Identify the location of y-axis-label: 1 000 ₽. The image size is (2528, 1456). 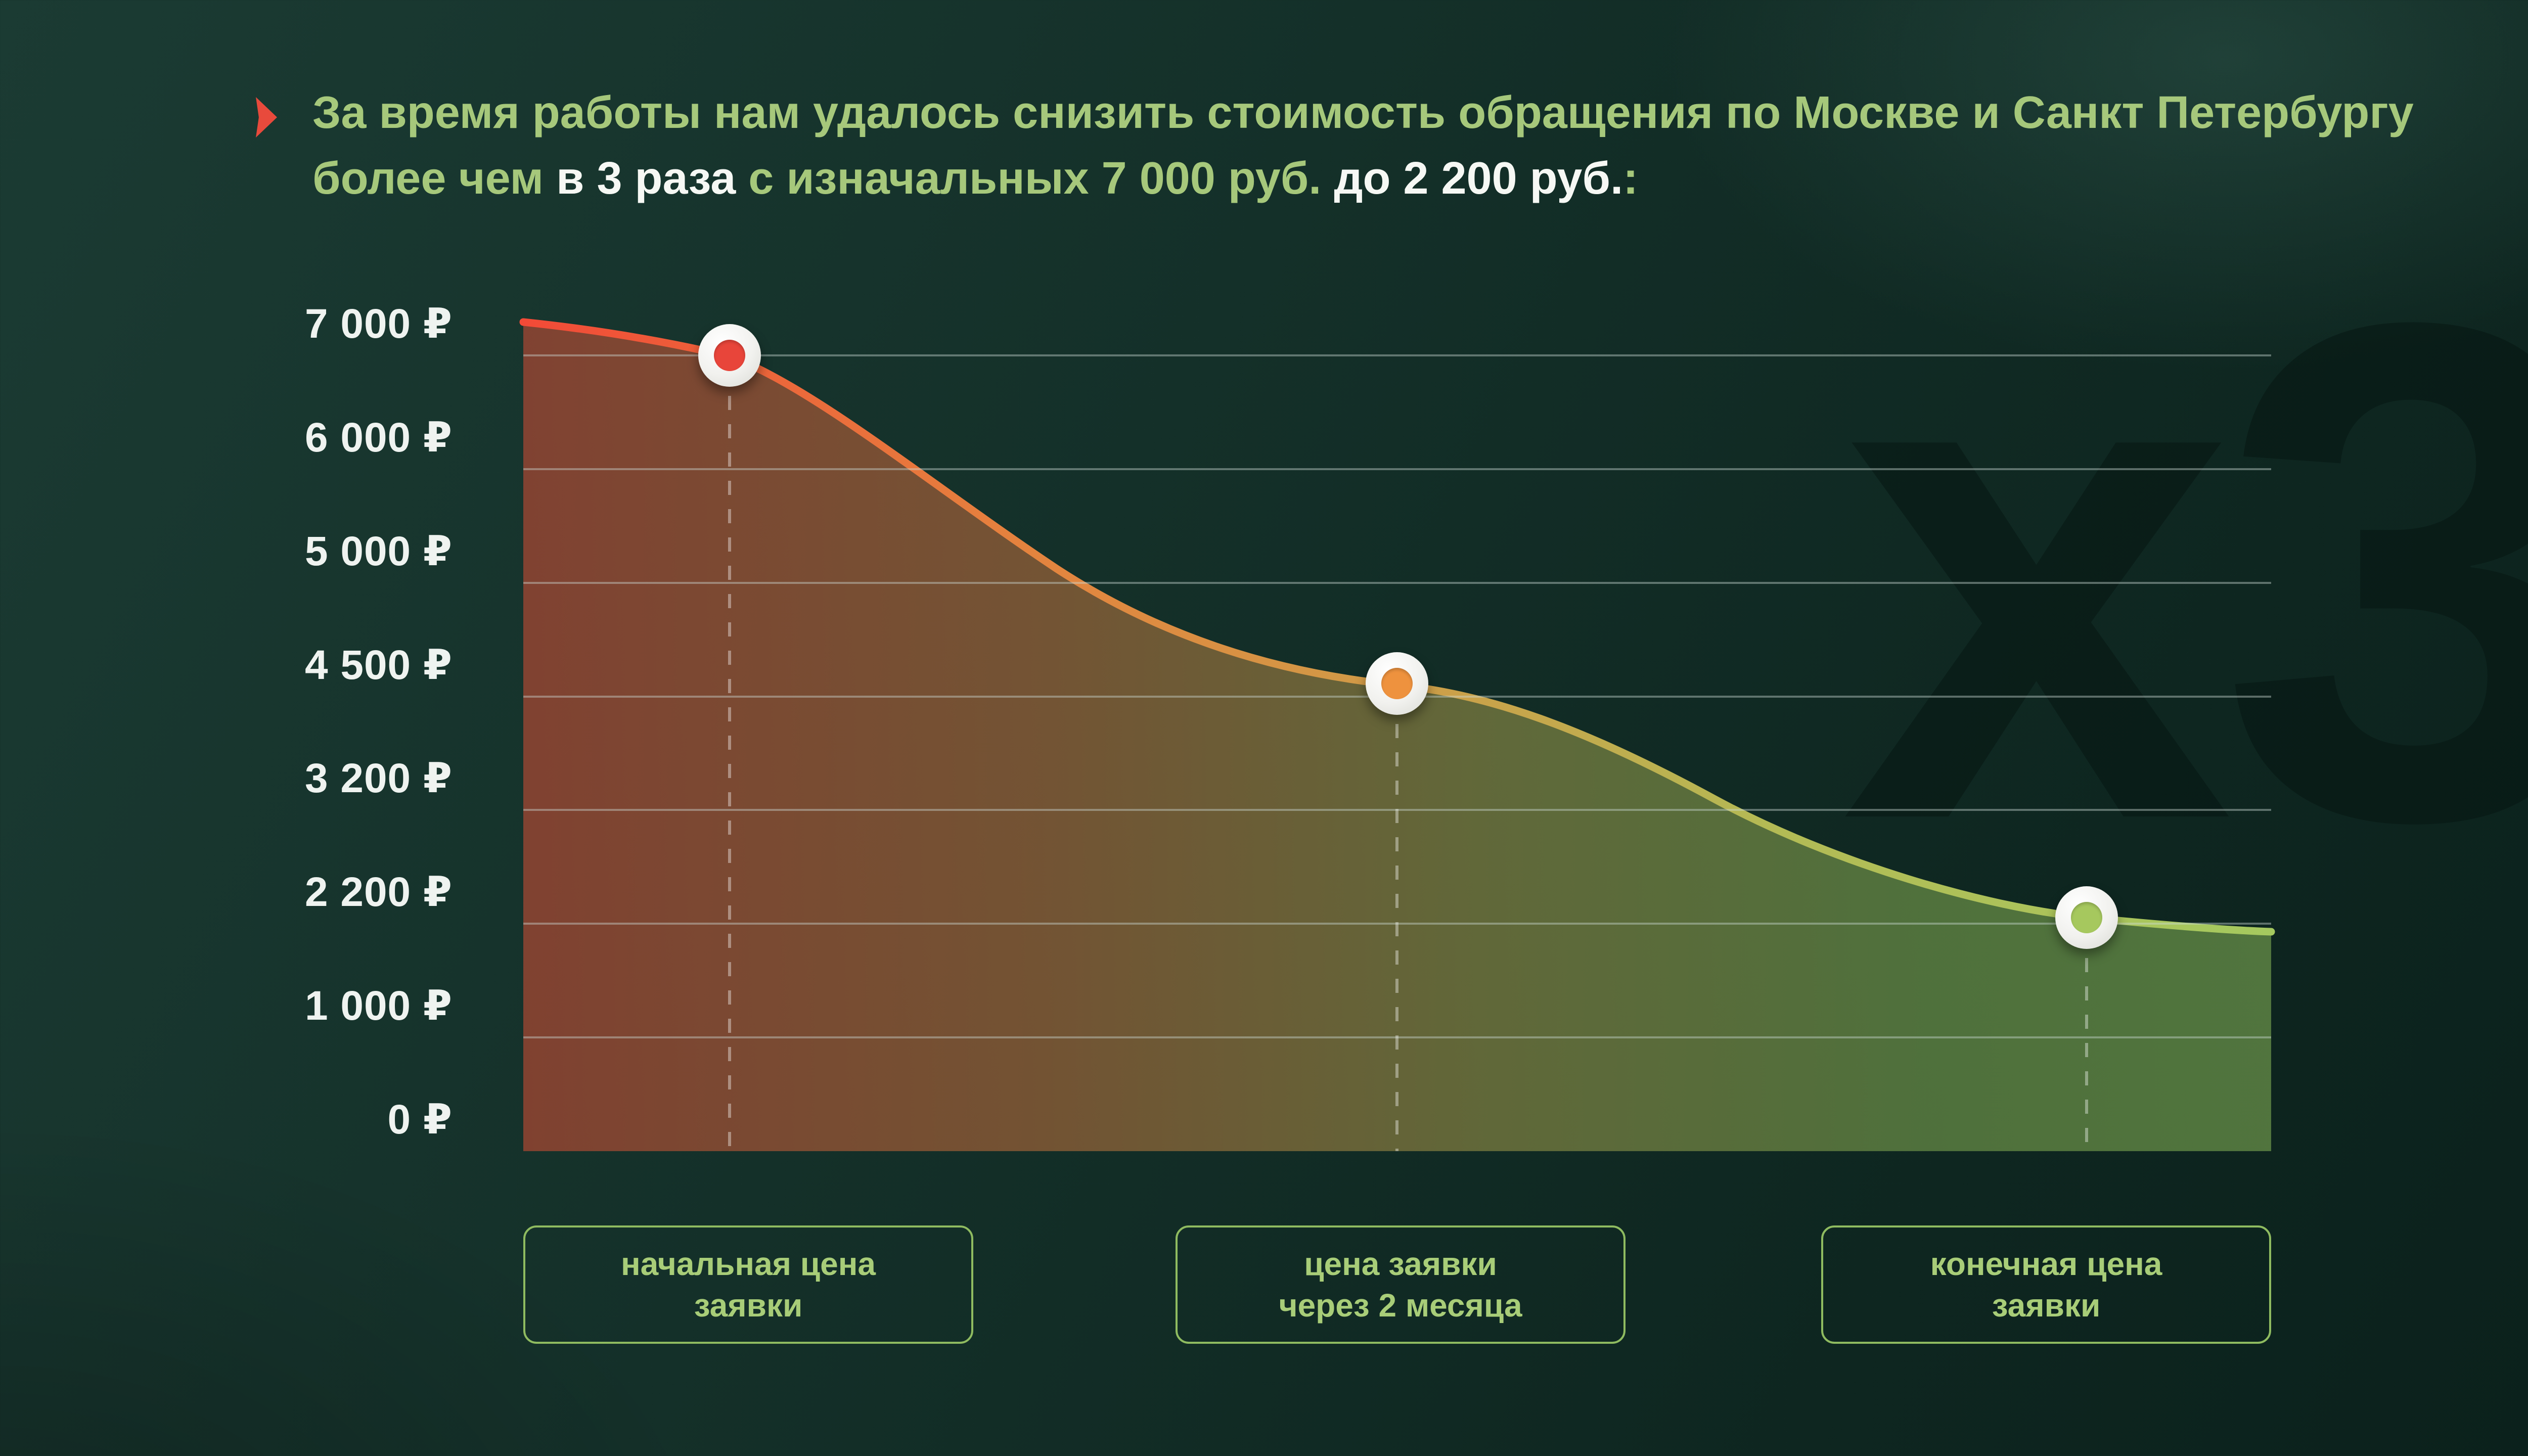
(379, 1006).